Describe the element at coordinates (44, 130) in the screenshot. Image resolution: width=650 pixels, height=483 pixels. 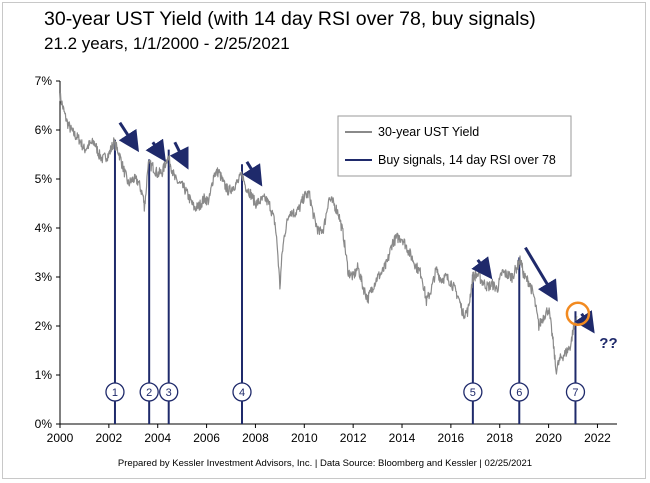
I see `y-tick-label: 6%` at that location.